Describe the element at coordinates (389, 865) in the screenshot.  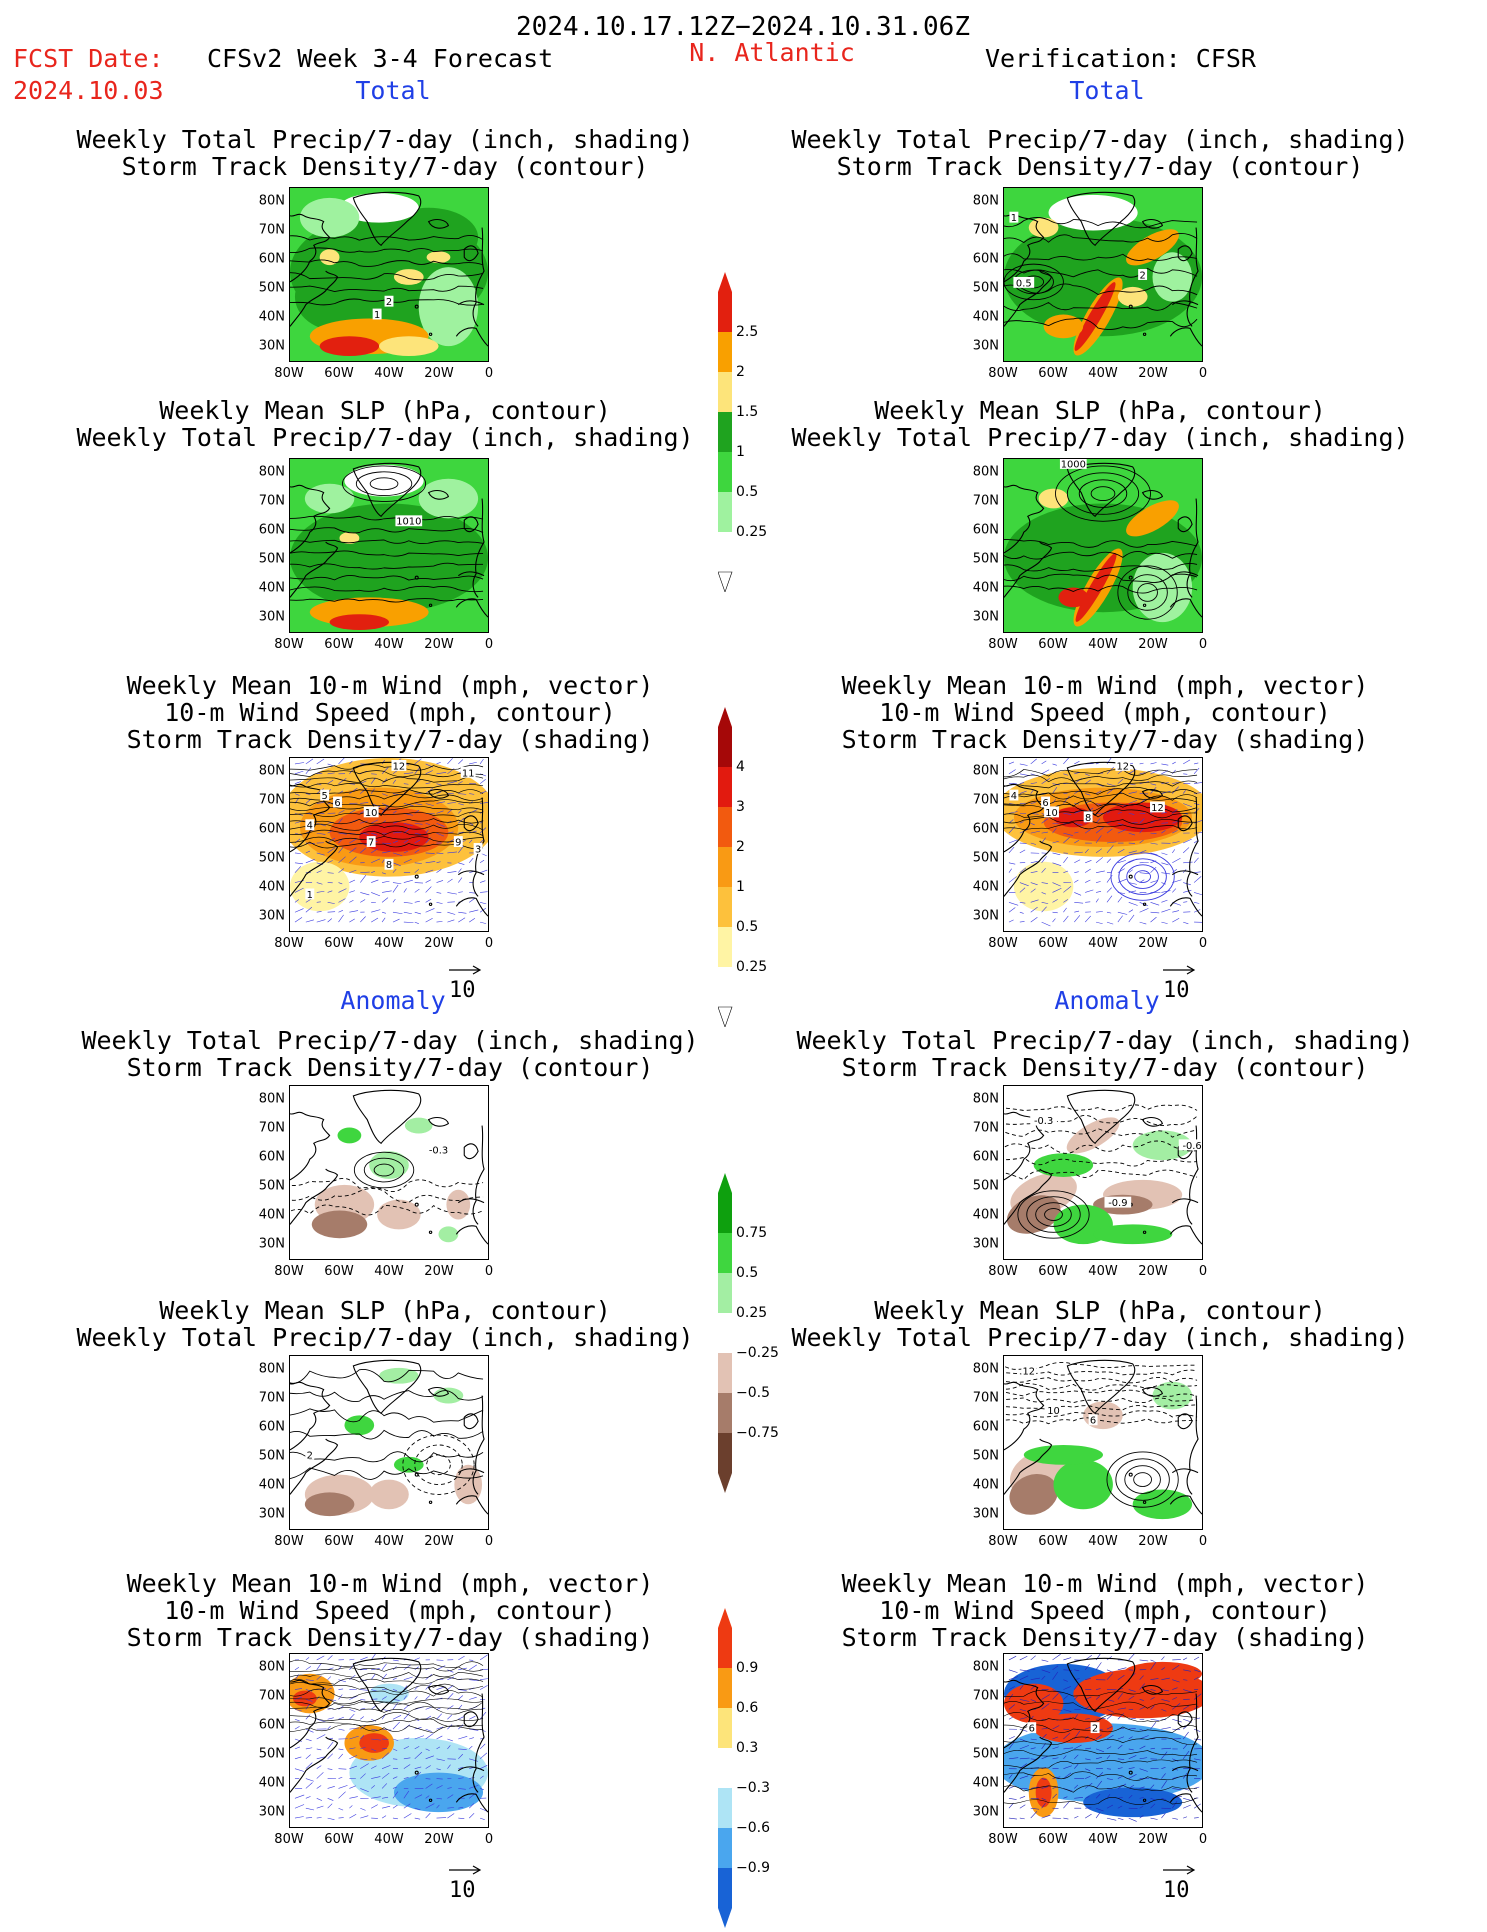
I see `svg-text: 8` at that location.